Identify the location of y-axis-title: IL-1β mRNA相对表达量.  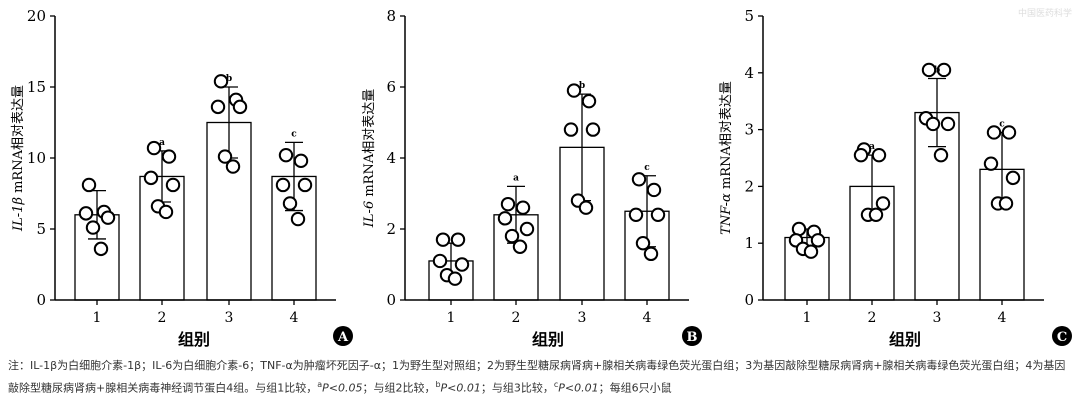
(18, 158).